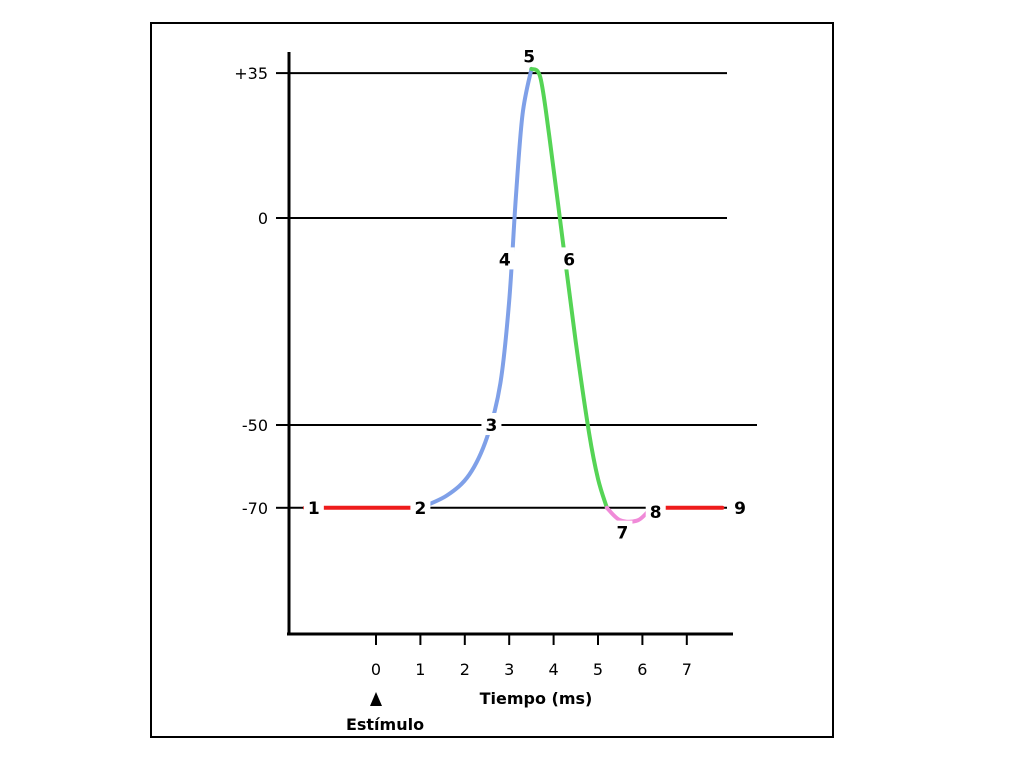 This screenshot has width=1024, height=768. What do you see at coordinates (385, 724) in the screenshot?
I see `stimulus-label: Estímulo` at bounding box center [385, 724].